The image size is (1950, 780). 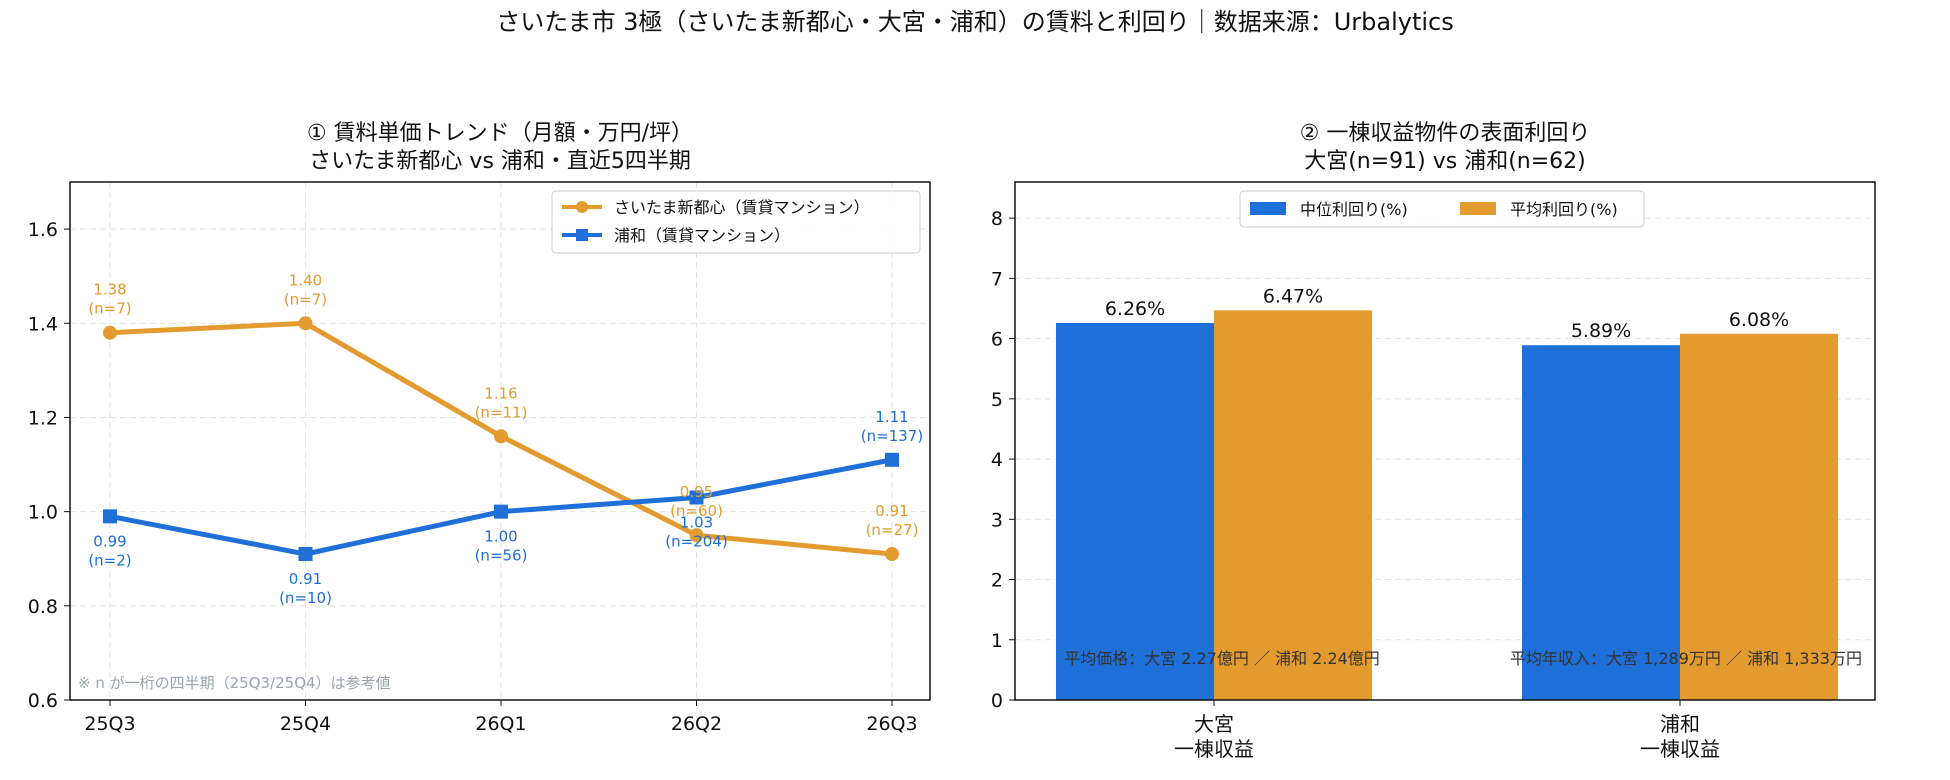 What do you see at coordinates (500, 393) in the screenshot?
I see `panel1-value-label: 1.16` at bounding box center [500, 393].